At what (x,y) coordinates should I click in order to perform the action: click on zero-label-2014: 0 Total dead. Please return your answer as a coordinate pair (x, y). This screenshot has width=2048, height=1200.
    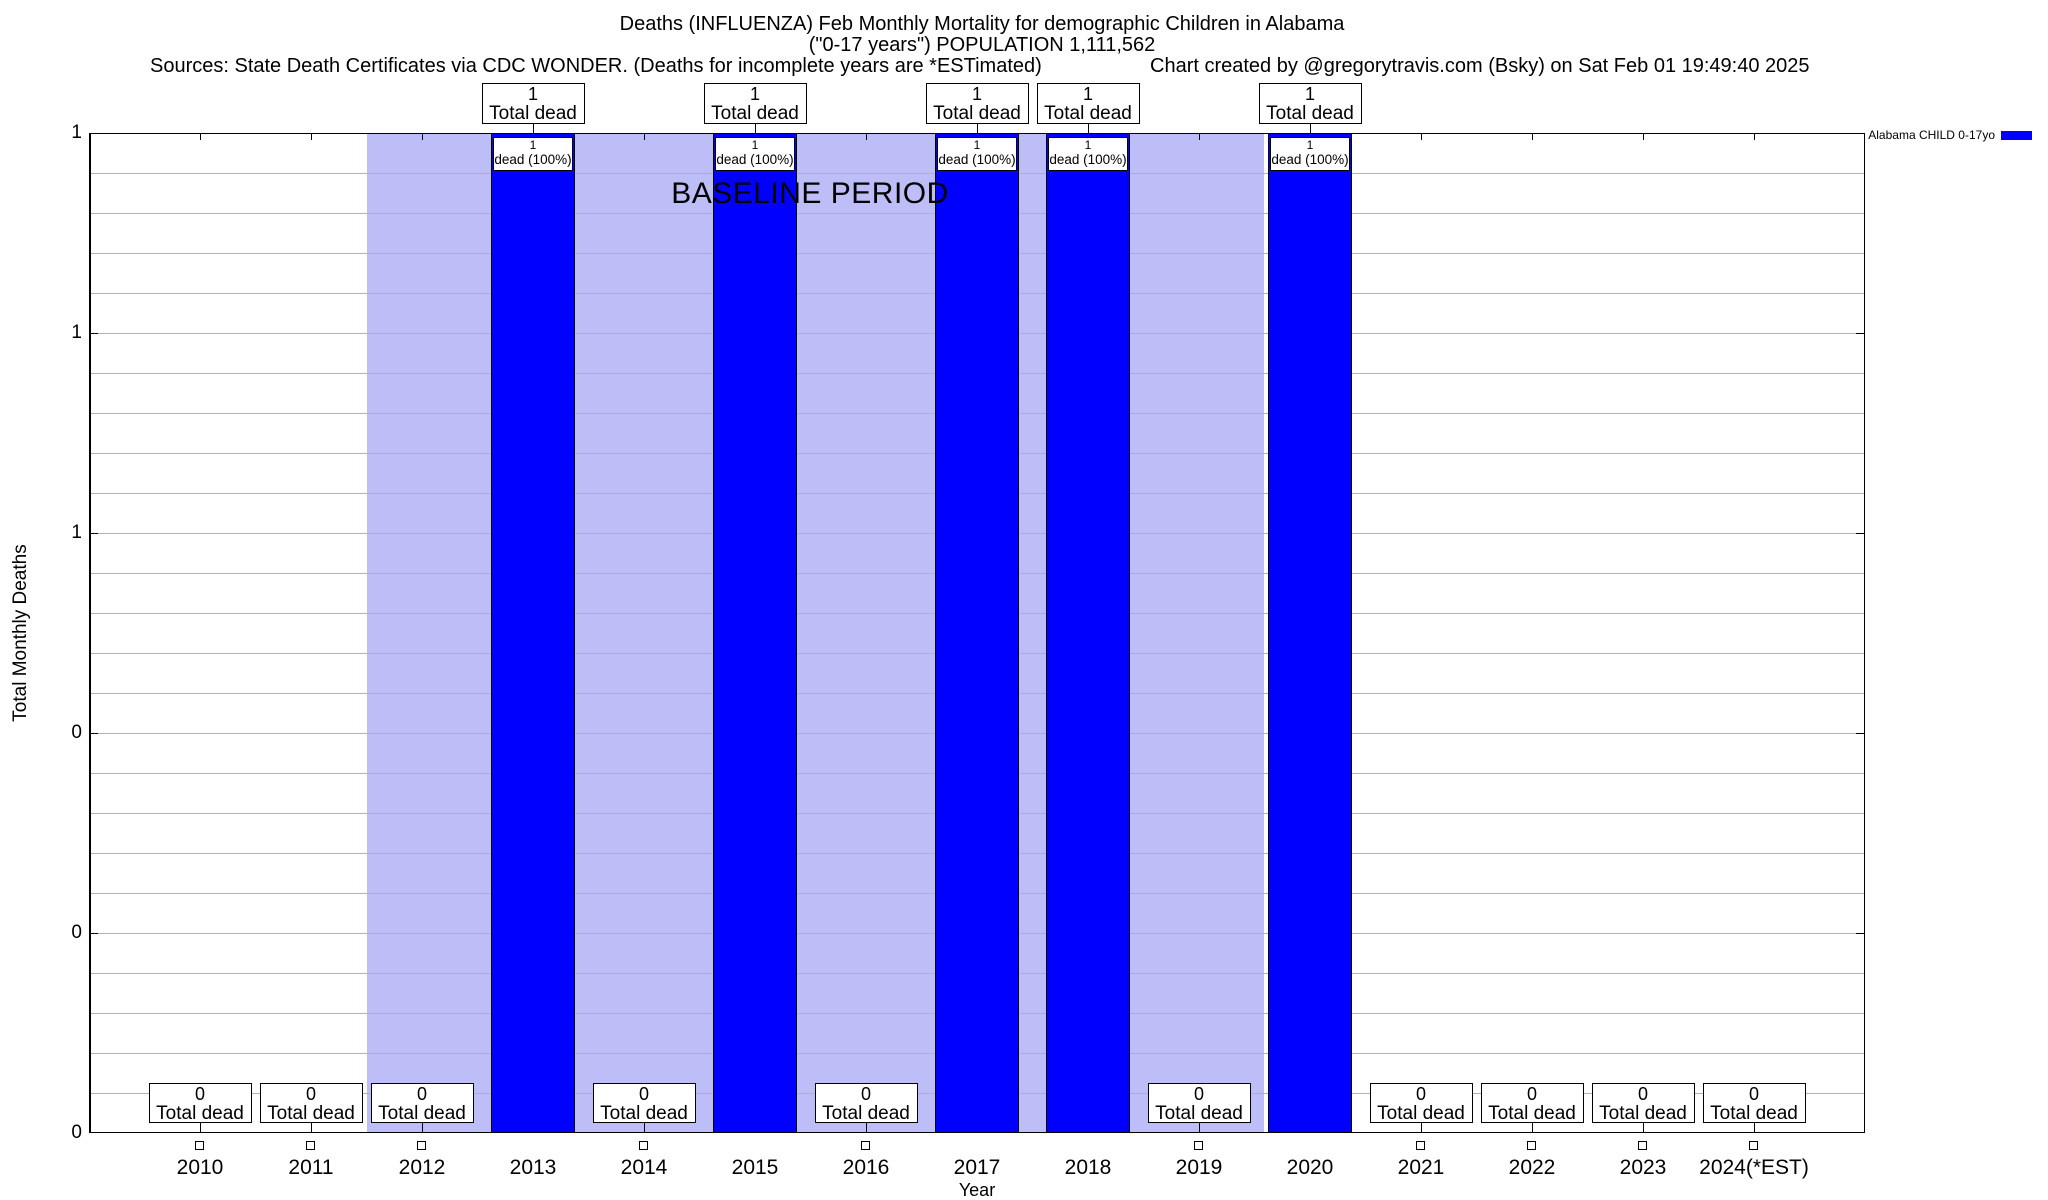
    Looking at the image, I should click on (644, 1103).